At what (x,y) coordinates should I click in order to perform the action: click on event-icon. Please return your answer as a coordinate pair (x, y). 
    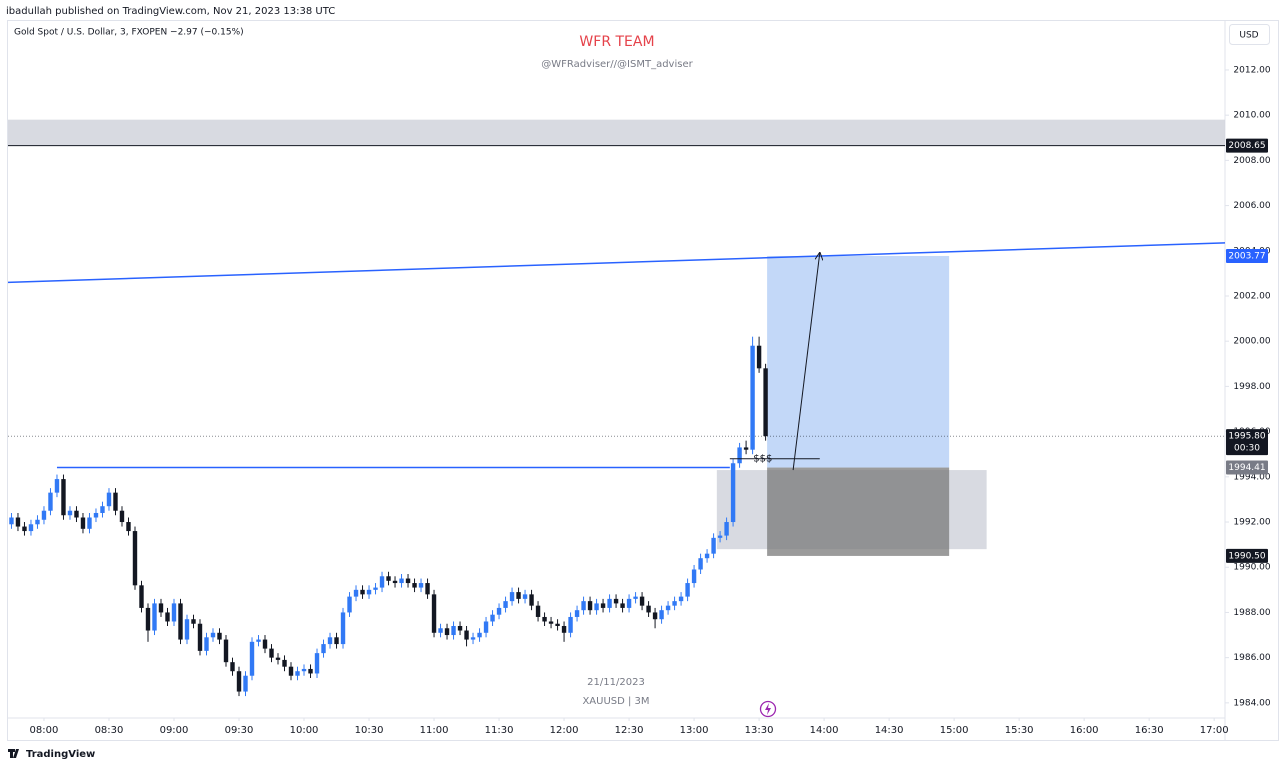
    Looking at the image, I should click on (768, 709).